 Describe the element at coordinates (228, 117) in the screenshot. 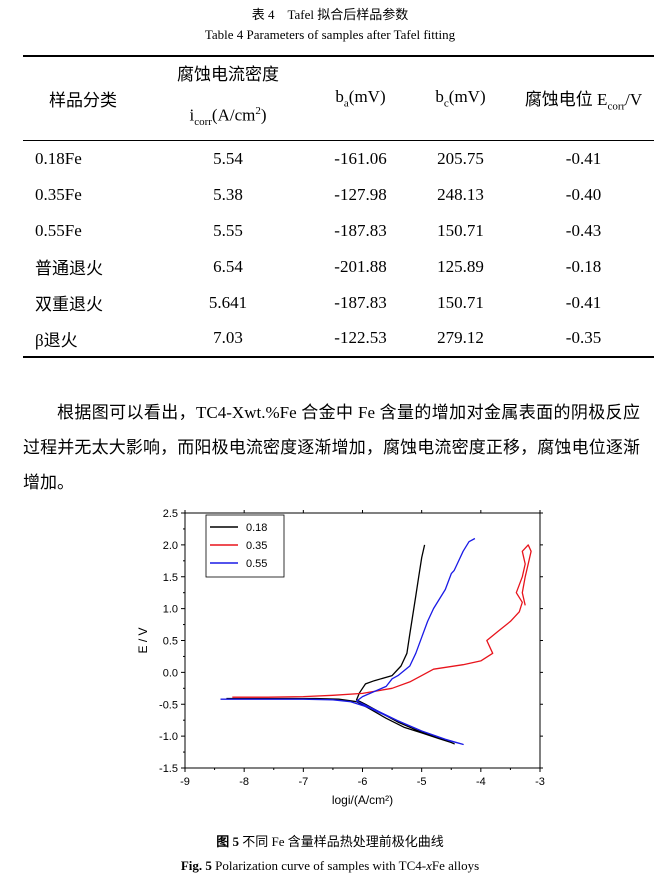

I see `header-icorr-unit: icorr(A/cm2)` at that location.